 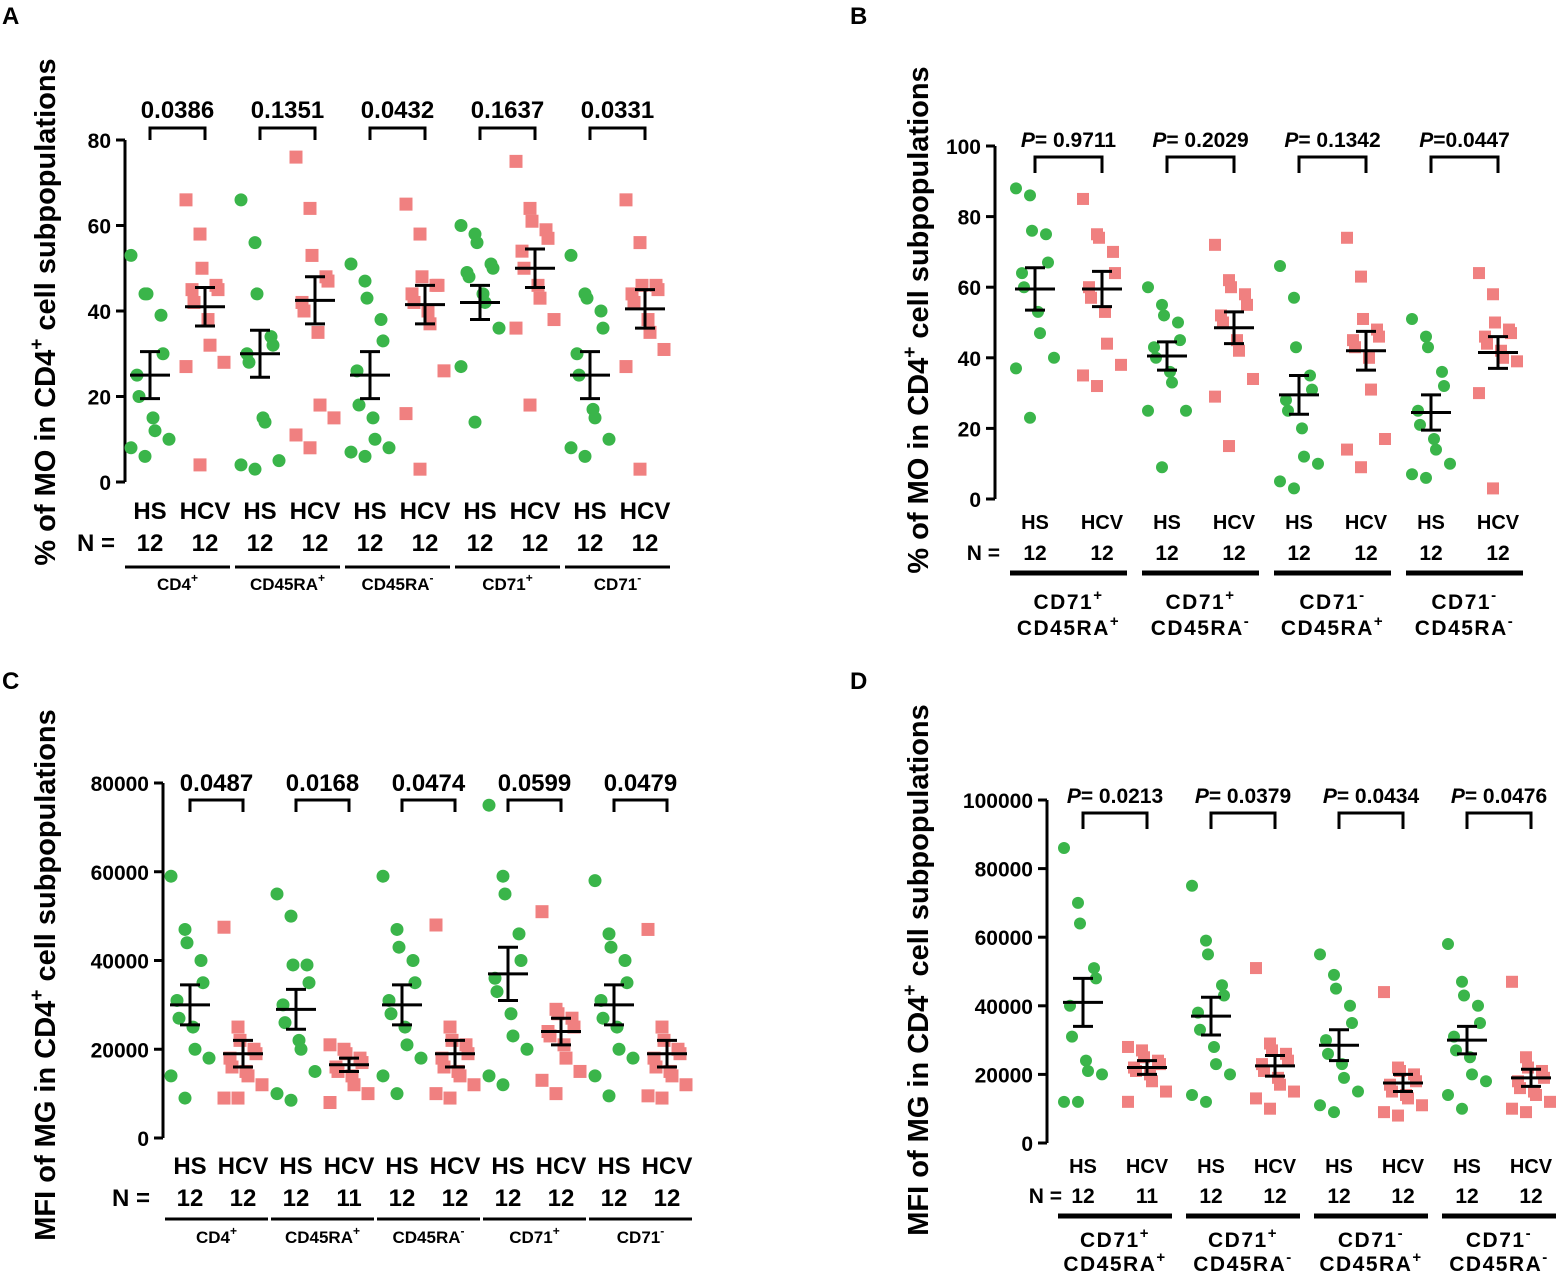 I want to click on y-tick-label: 0, so click(x=975, y=500).